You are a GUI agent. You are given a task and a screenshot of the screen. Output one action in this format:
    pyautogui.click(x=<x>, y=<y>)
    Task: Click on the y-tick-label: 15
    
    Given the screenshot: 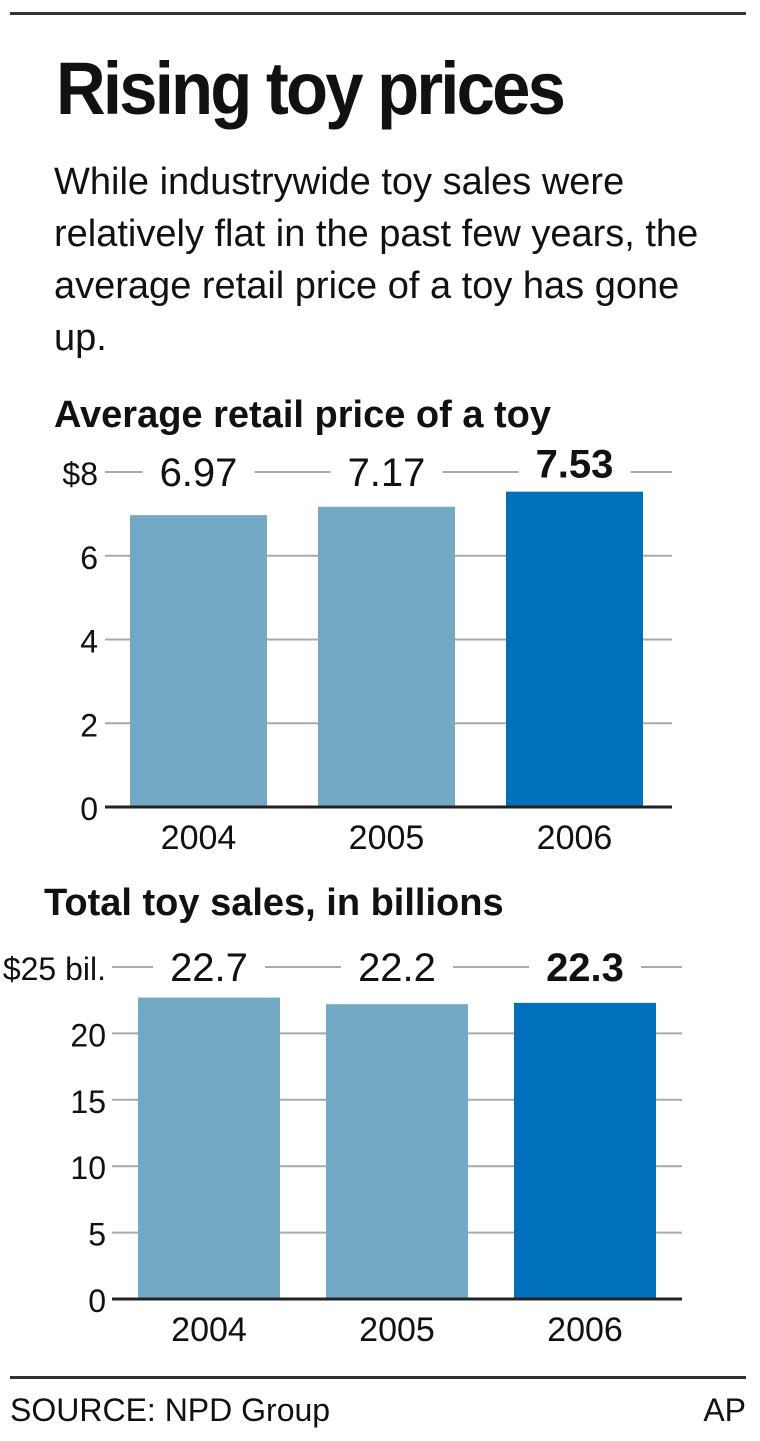 What is the action you would take?
    pyautogui.click(x=88, y=1102)
    